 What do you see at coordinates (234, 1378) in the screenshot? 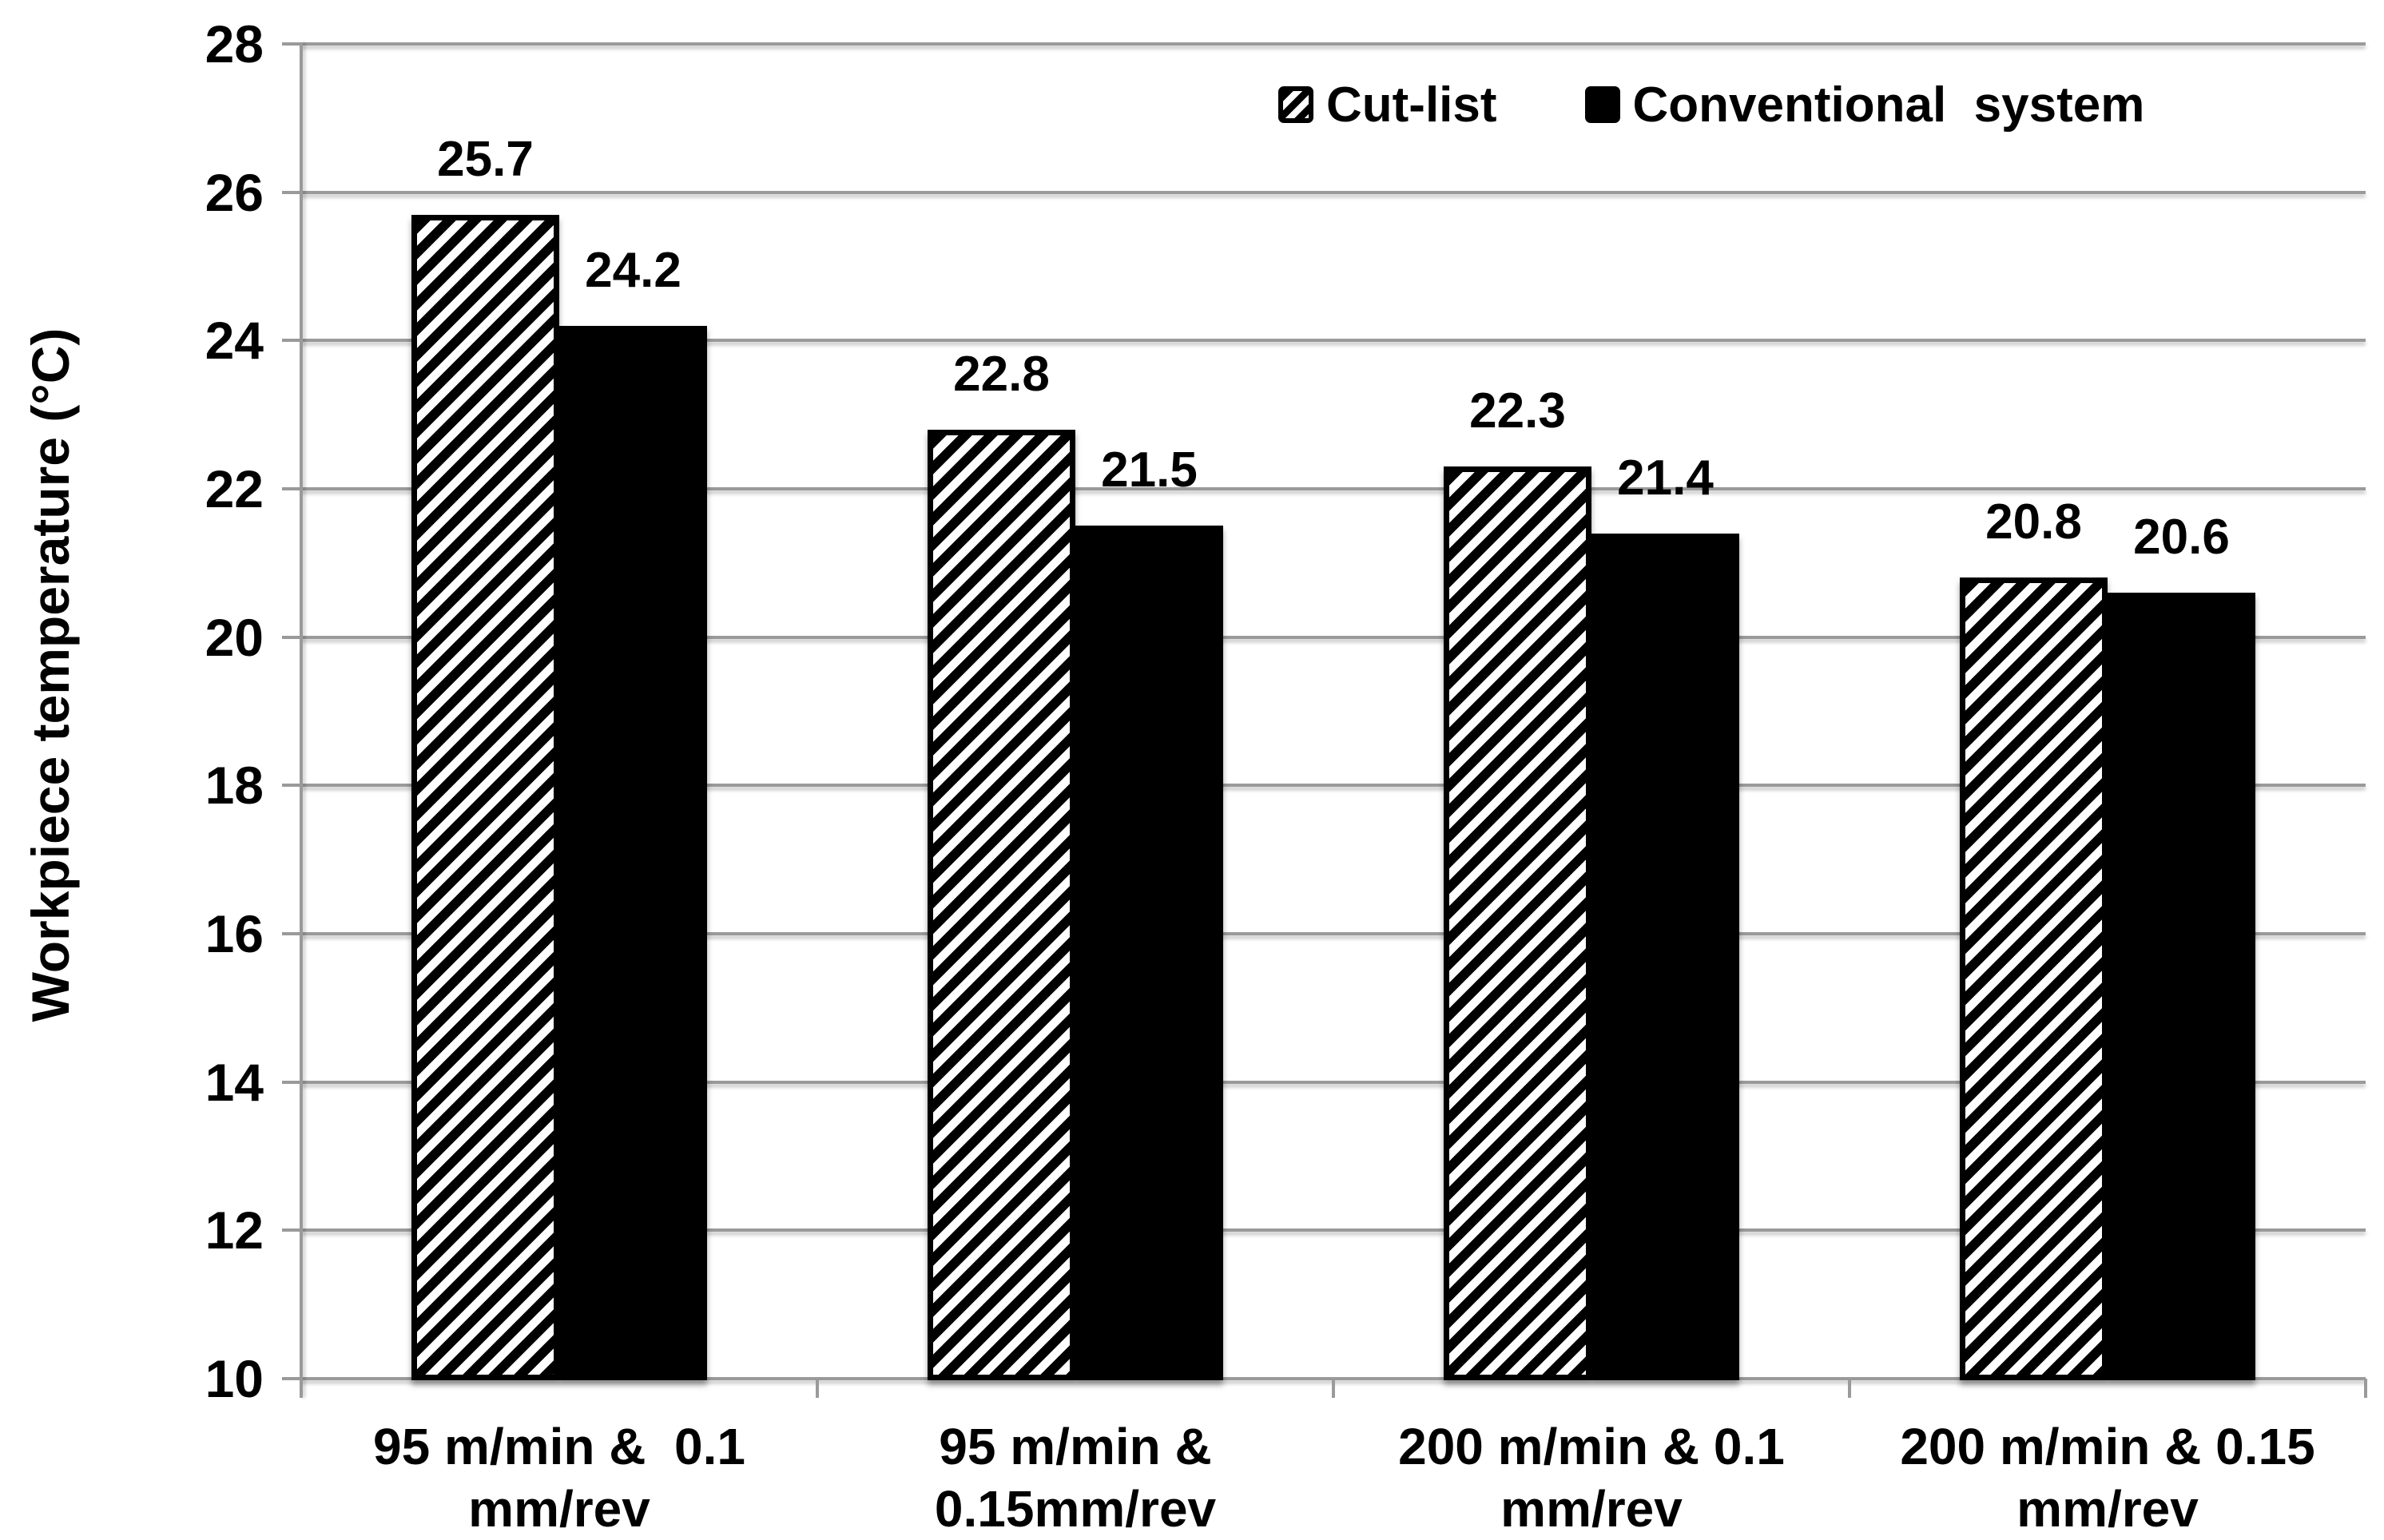
I see `y-tick-label: 10` at bounding box center [234, 1378].